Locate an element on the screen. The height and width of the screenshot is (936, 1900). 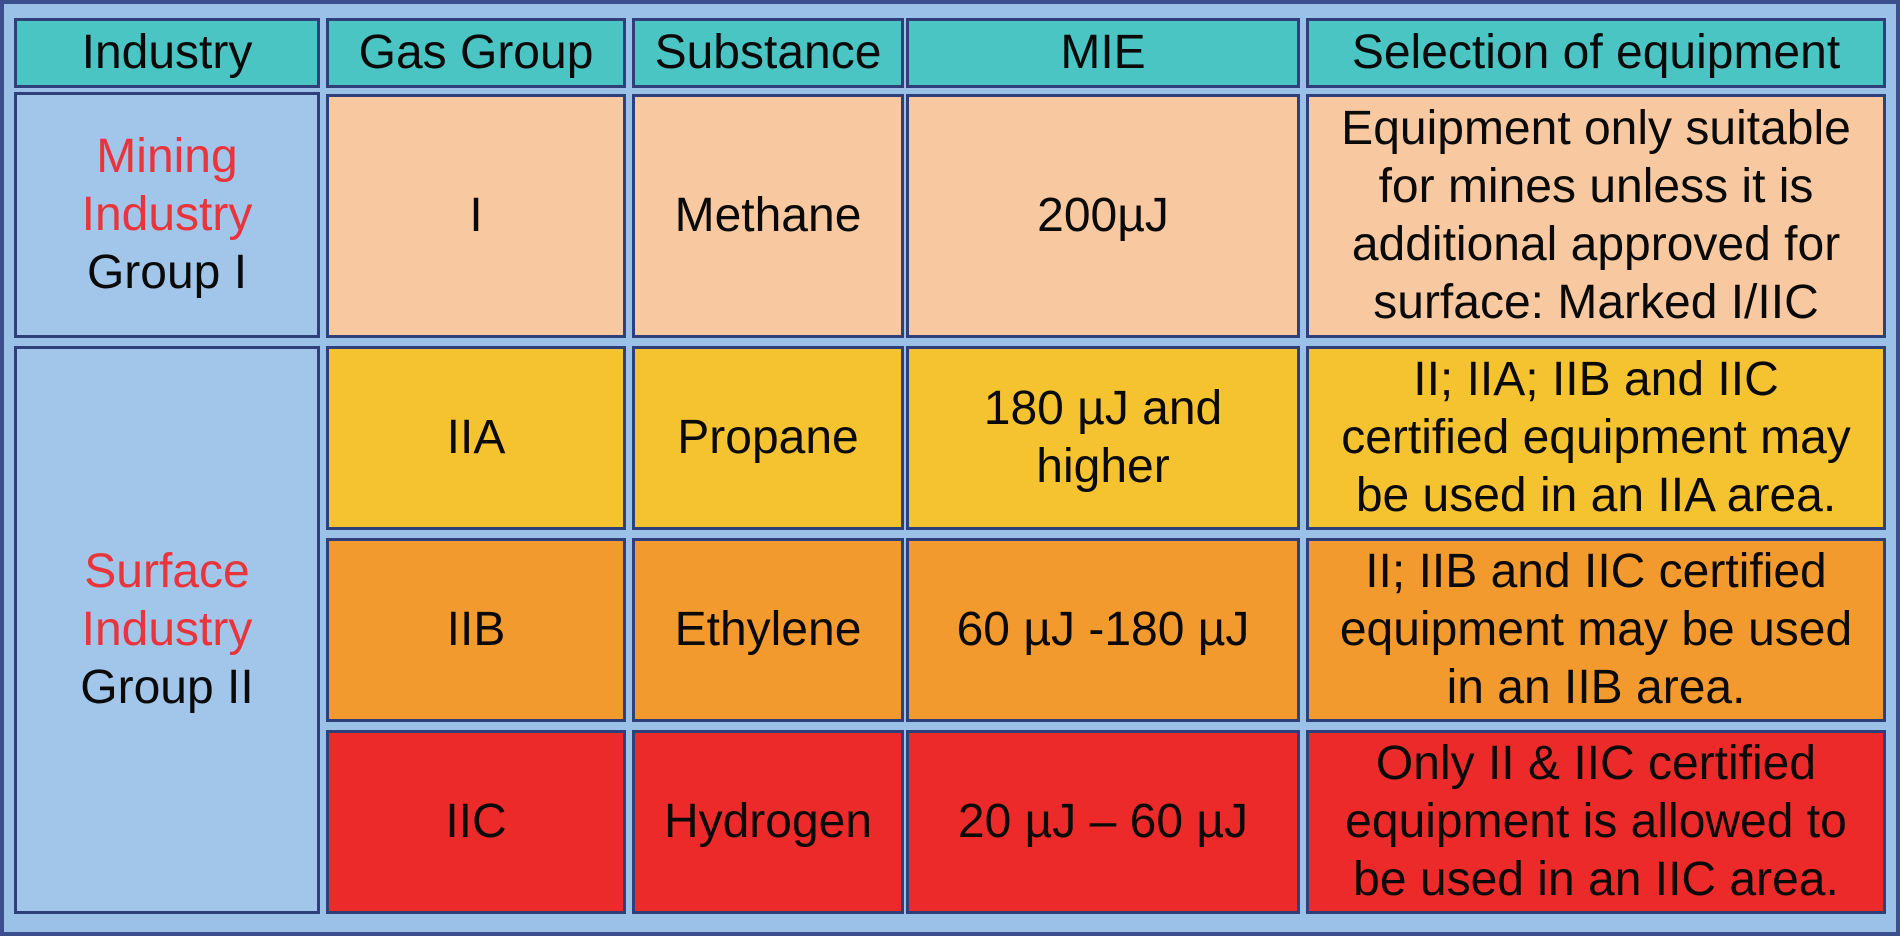
row-hydrogen-mie: 20 µJ – 60 µJ is located at coordinates (1103, 822).